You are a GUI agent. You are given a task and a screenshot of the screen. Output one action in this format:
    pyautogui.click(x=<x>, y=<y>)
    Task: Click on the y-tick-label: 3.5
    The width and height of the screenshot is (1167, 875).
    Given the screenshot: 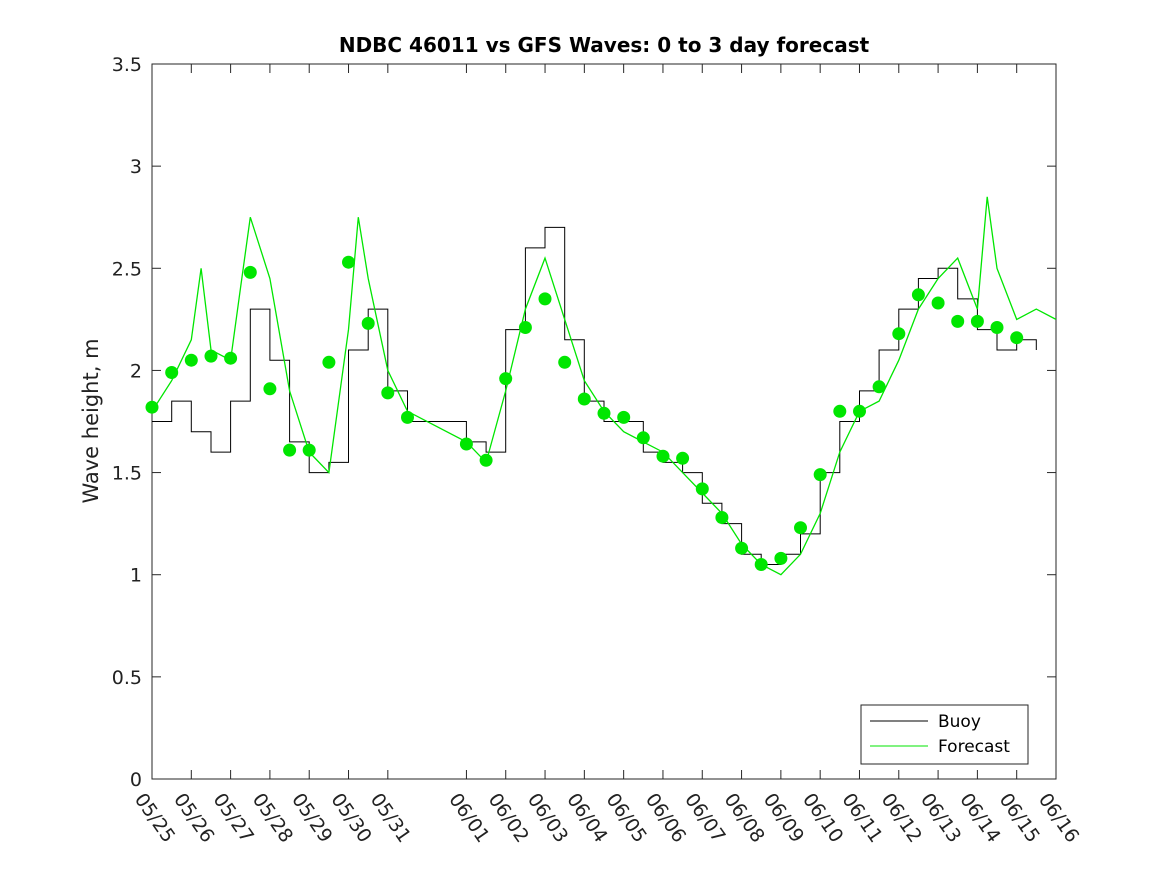 What is the action you would take?
    pyautogui.click(x=127, y=65)
    